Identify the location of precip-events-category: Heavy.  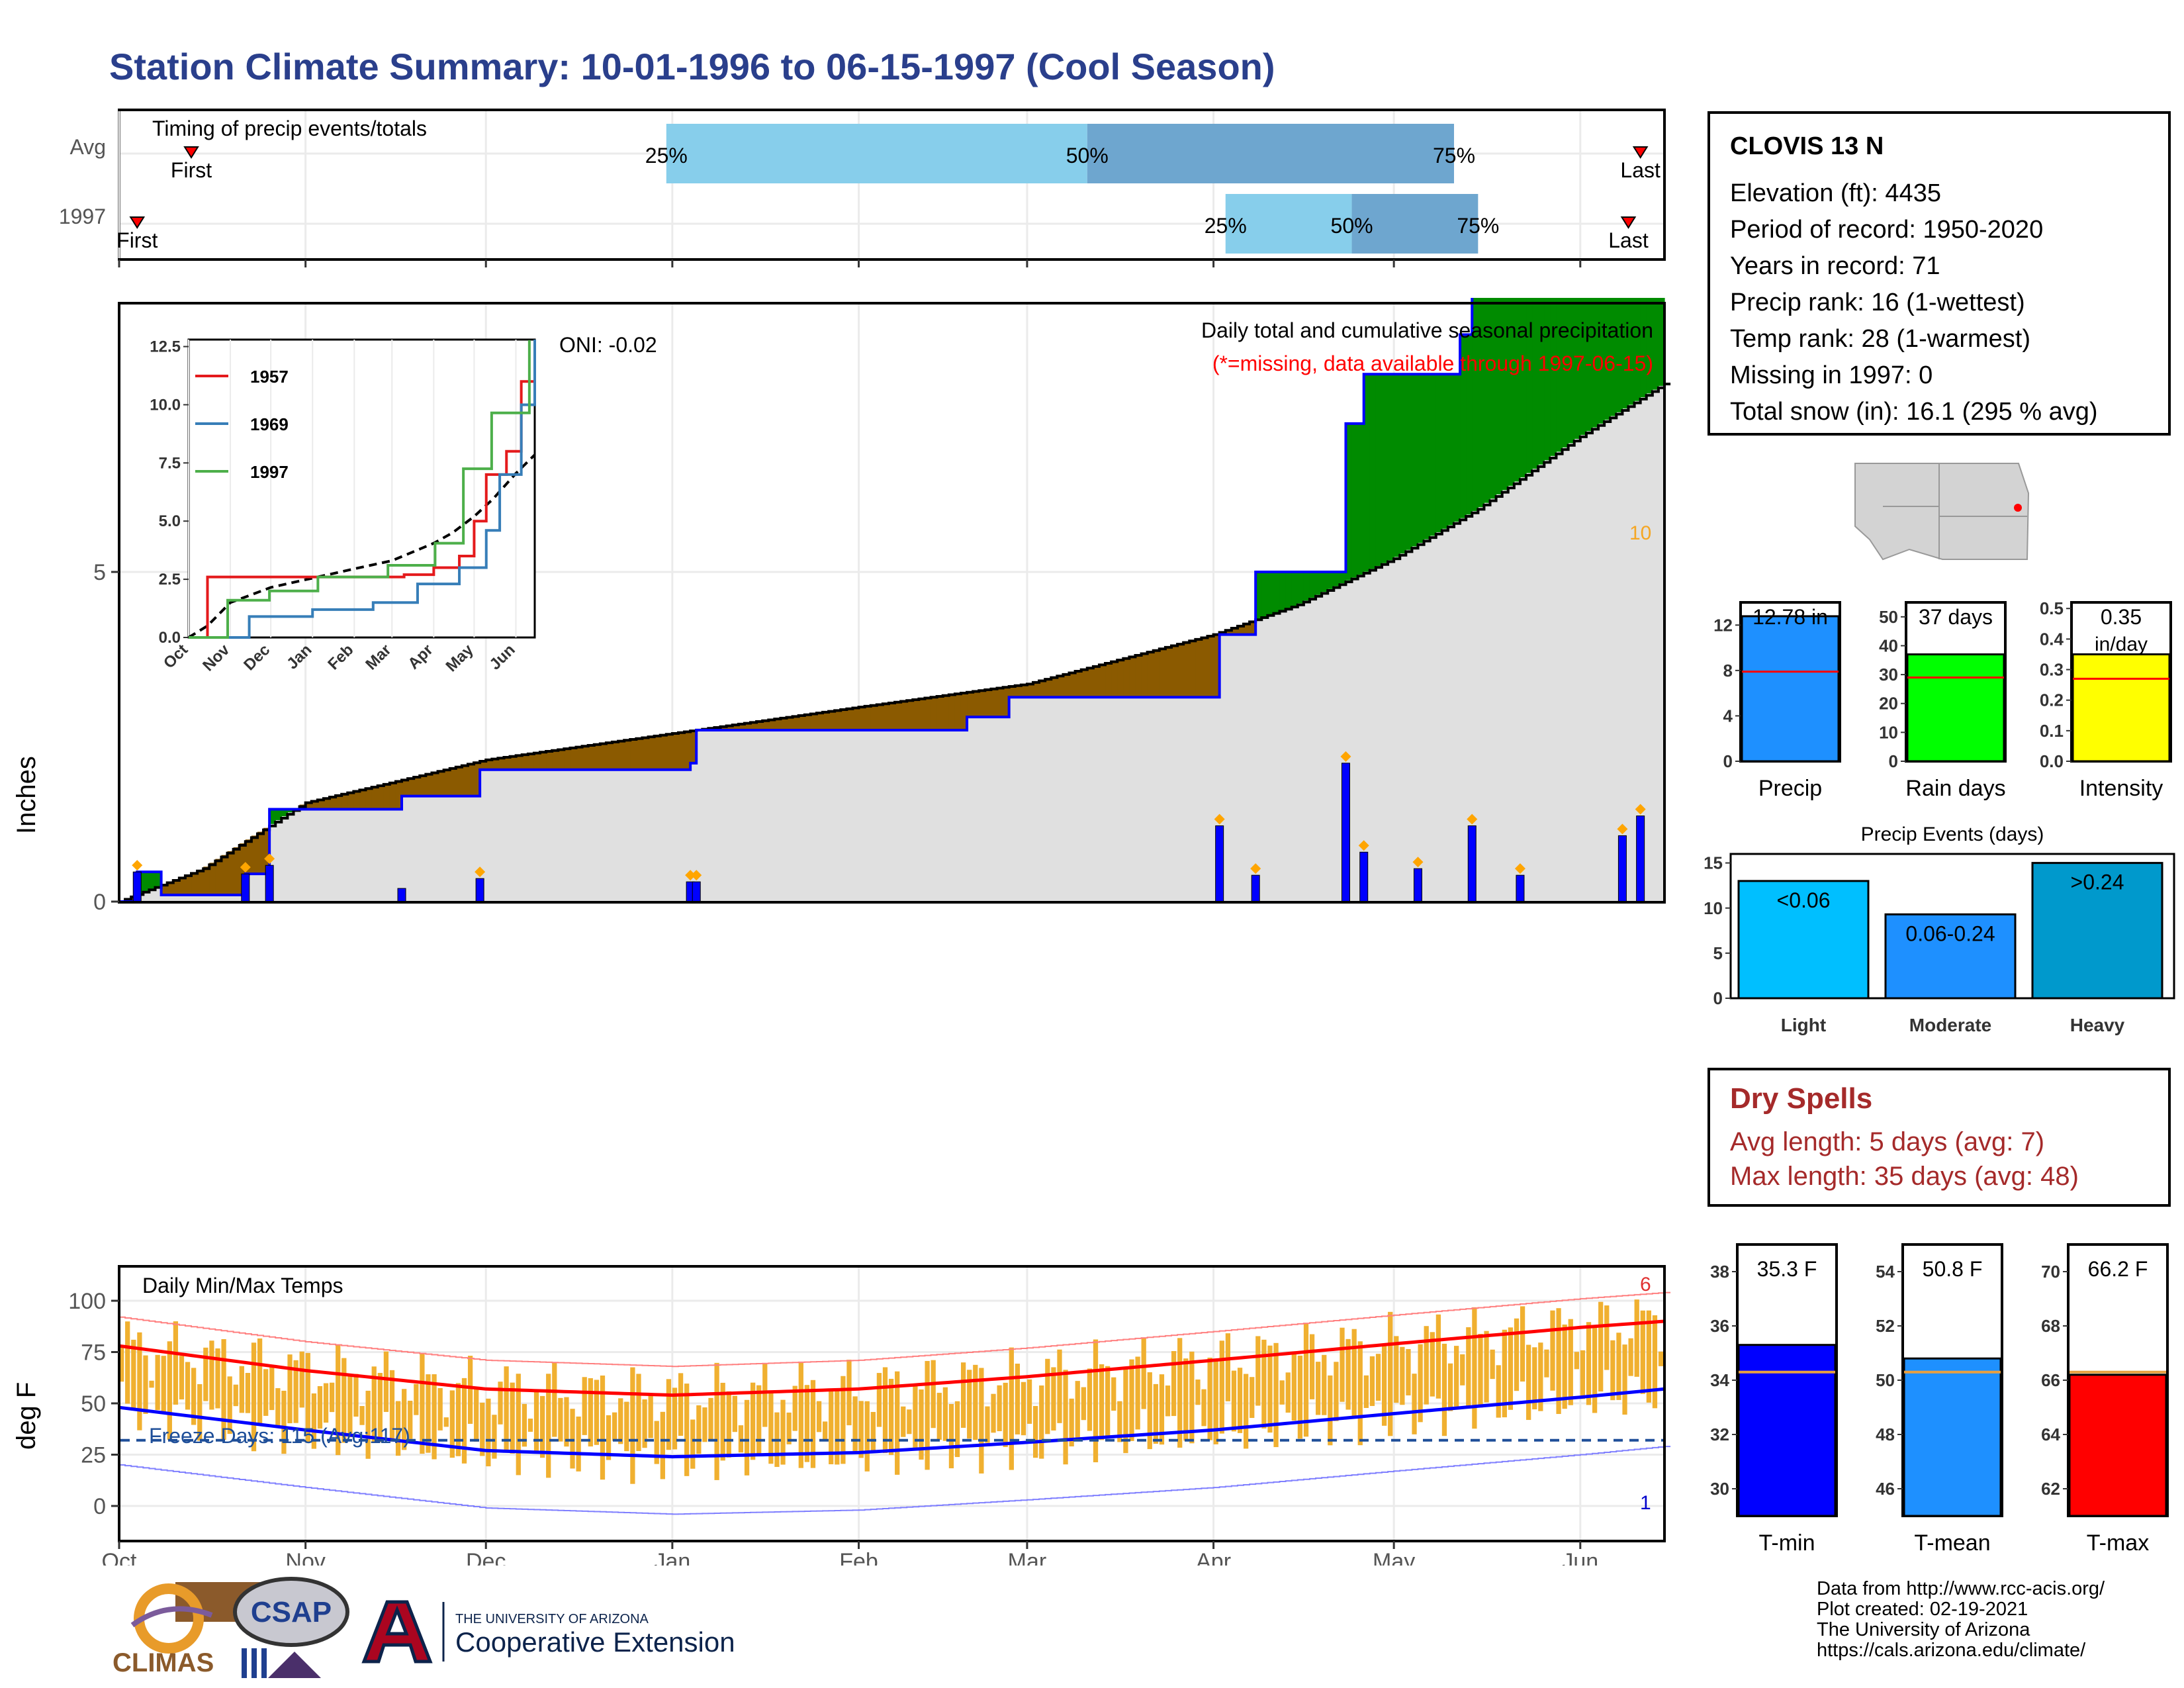
(2097, 1025).